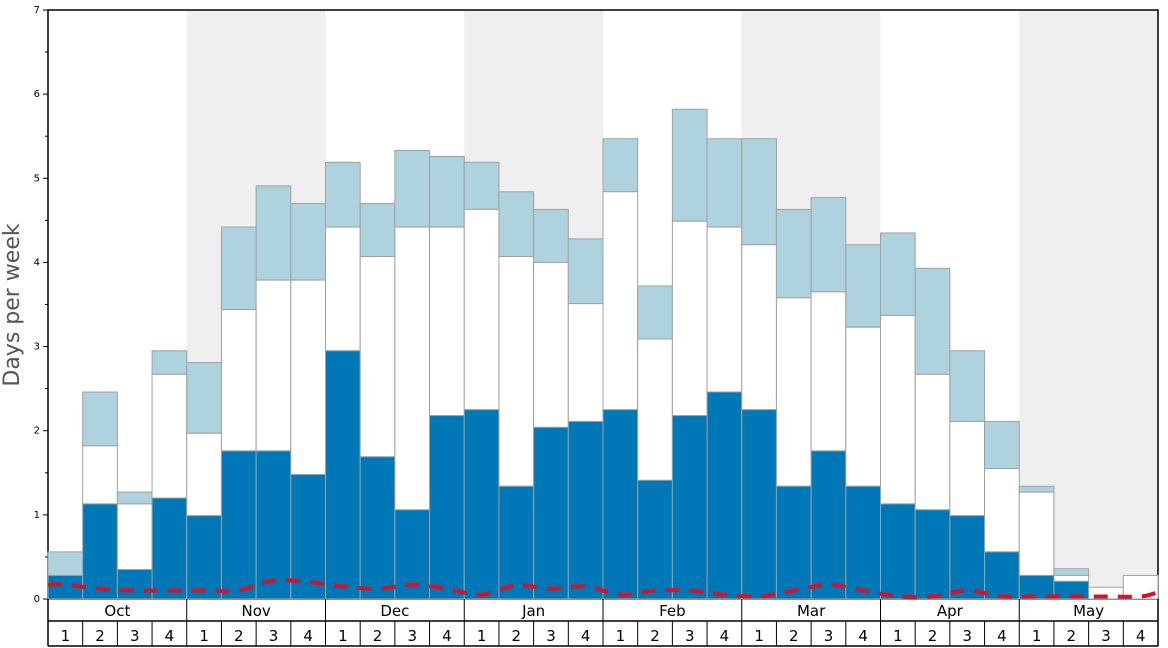 Image resolution: width=1168 pixels, height=648 pixels. What do you see at coordinates (37, 10) in the screenshot?
I see `y-tick-label: 7` at bounding box center [37, 10].